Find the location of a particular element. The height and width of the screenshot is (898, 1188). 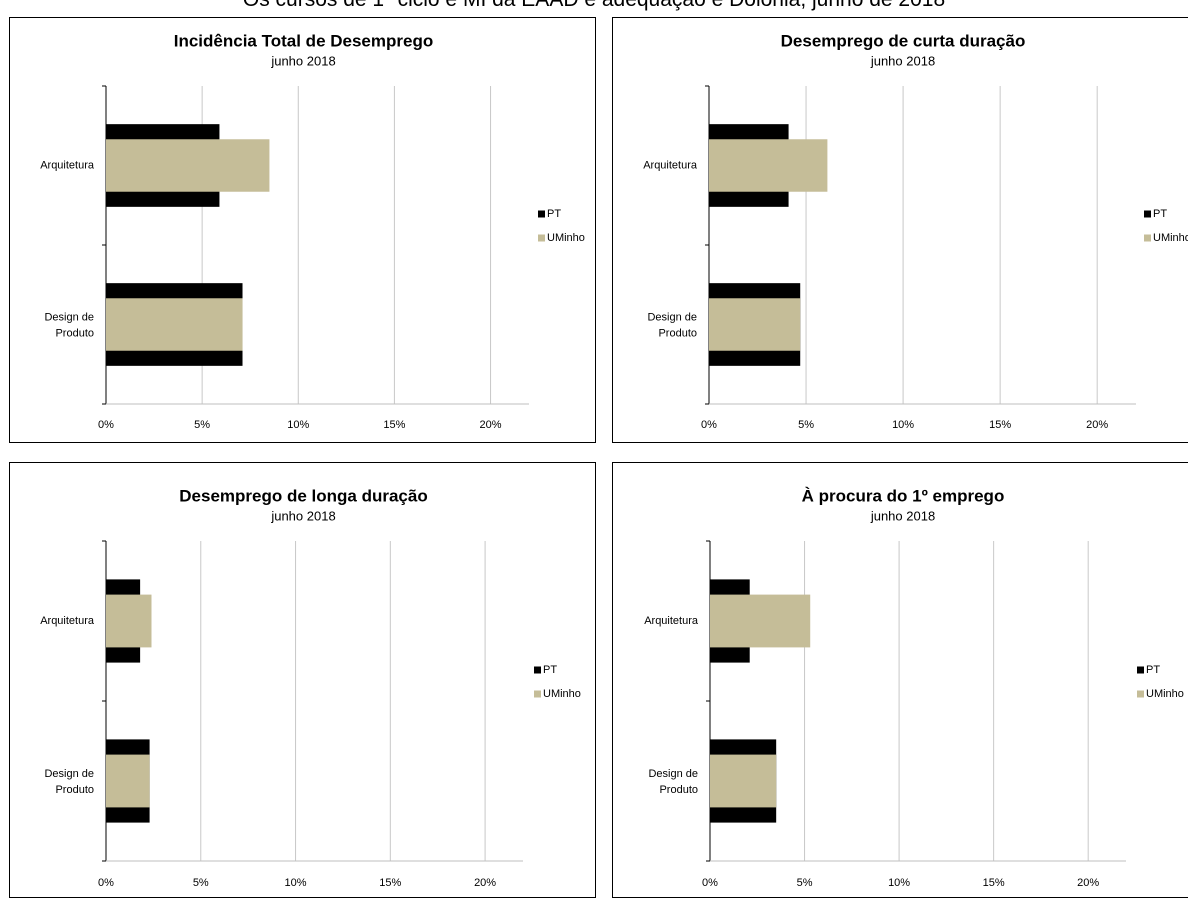

chart-title: Incidência Total de Desemprego is located at coordinates (303, 40).